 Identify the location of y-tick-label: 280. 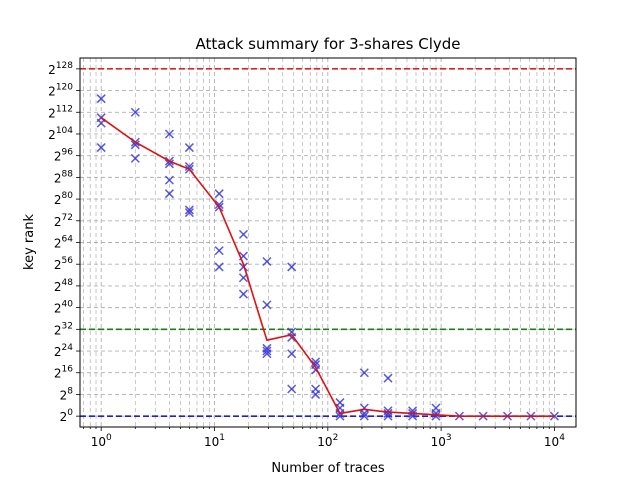
(63, 199).